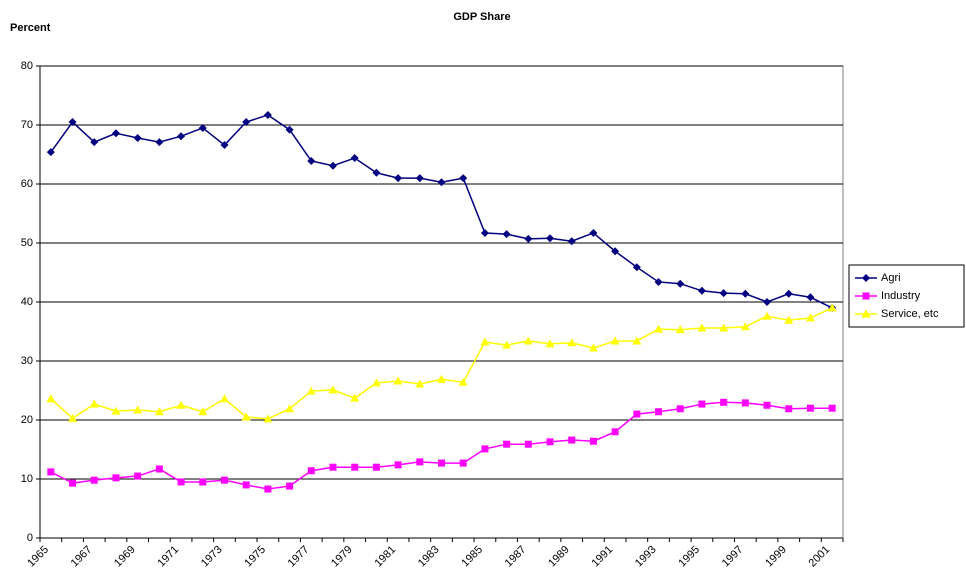  Describe the element at coordinates (559, 557) in the screenshot. I see `x-tick-label: 1989` at that location.